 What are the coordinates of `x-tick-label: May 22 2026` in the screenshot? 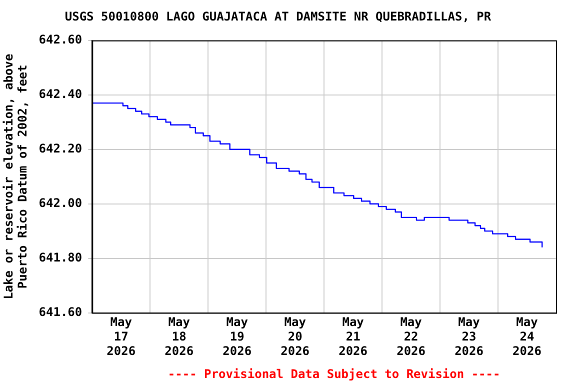 It's located at (411, 336).